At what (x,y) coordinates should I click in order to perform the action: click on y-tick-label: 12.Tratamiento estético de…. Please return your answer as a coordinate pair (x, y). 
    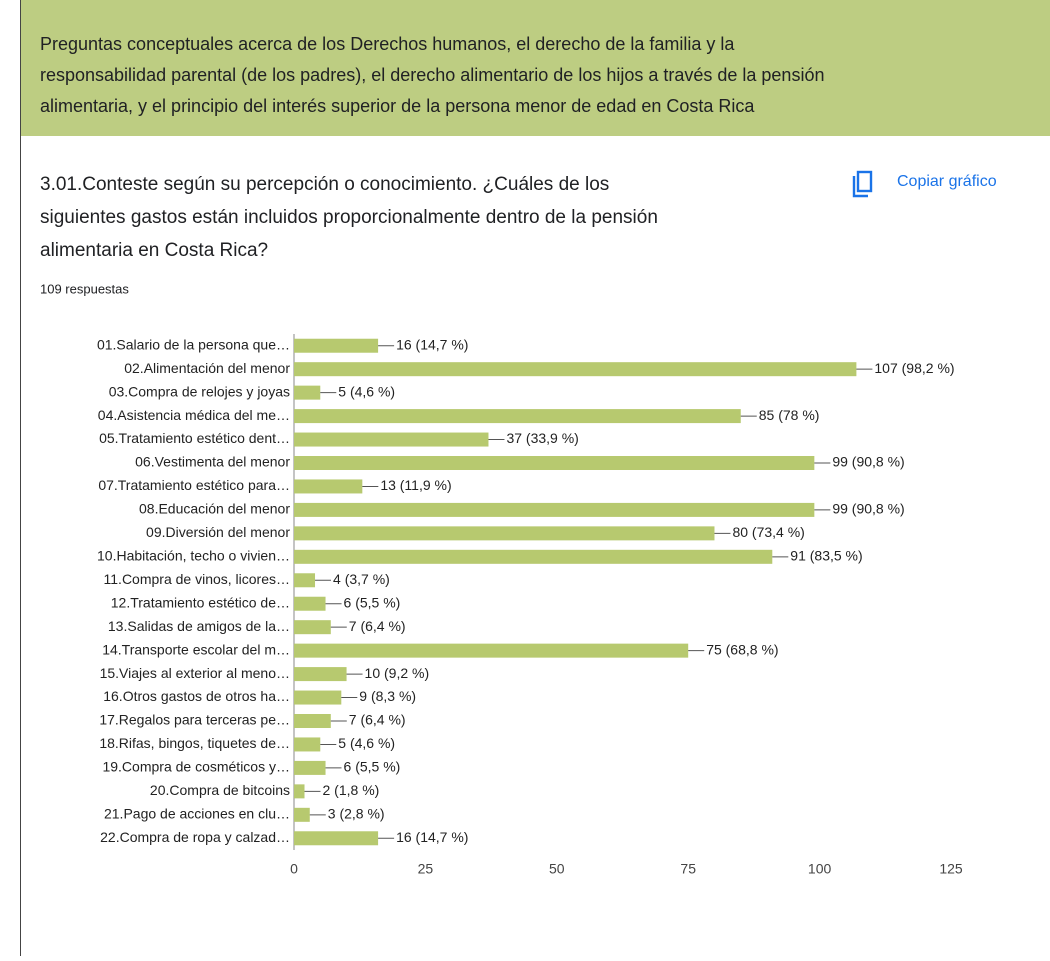
    Looking at the image, I should click on (200, 602).